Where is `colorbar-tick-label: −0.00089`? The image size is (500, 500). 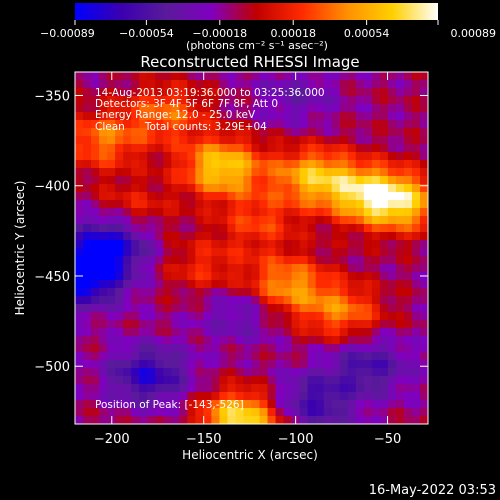 colorbar-tick-label: −0.00089 is located at coordinates (67, 33).